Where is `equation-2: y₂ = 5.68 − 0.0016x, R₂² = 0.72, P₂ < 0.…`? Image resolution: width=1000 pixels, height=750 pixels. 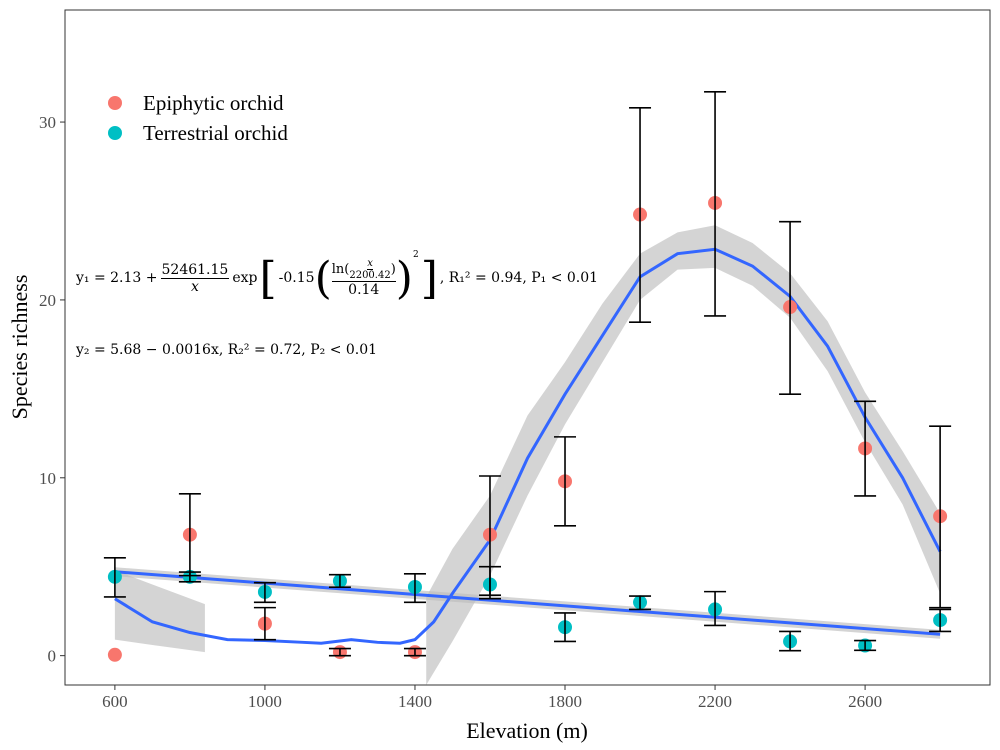
equation-2: y₂ = 5.68 − 0.0016x, R₂² = 0.72, P₂ < 0.… is located at coordinates (227, 350).